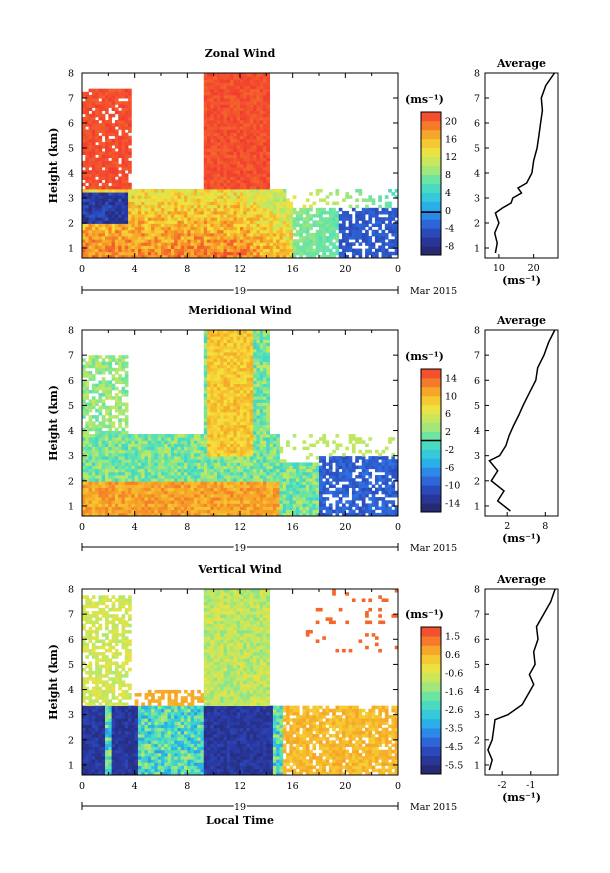  I want to click on avg-y-tick-label: 7, so click(477, 99).